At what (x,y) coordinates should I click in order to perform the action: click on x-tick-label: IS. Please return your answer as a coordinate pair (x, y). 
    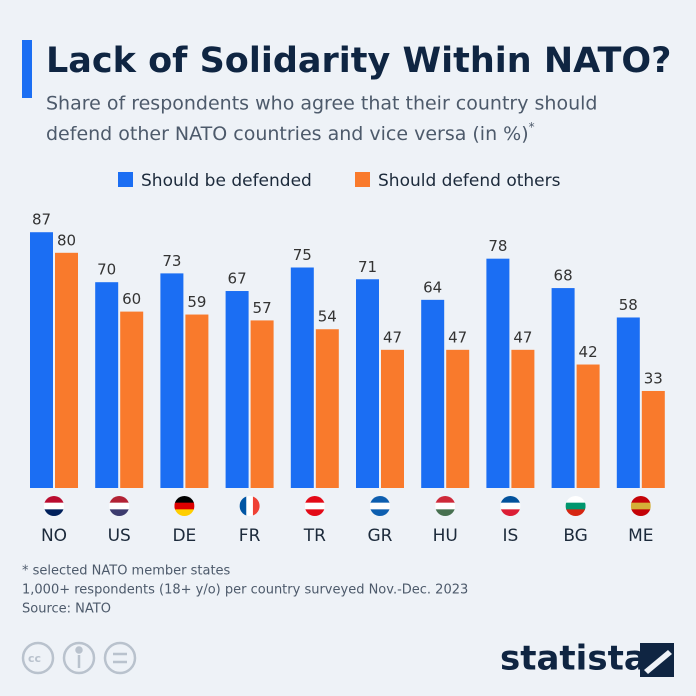
    Looking at the image, I should click on (510, 536).